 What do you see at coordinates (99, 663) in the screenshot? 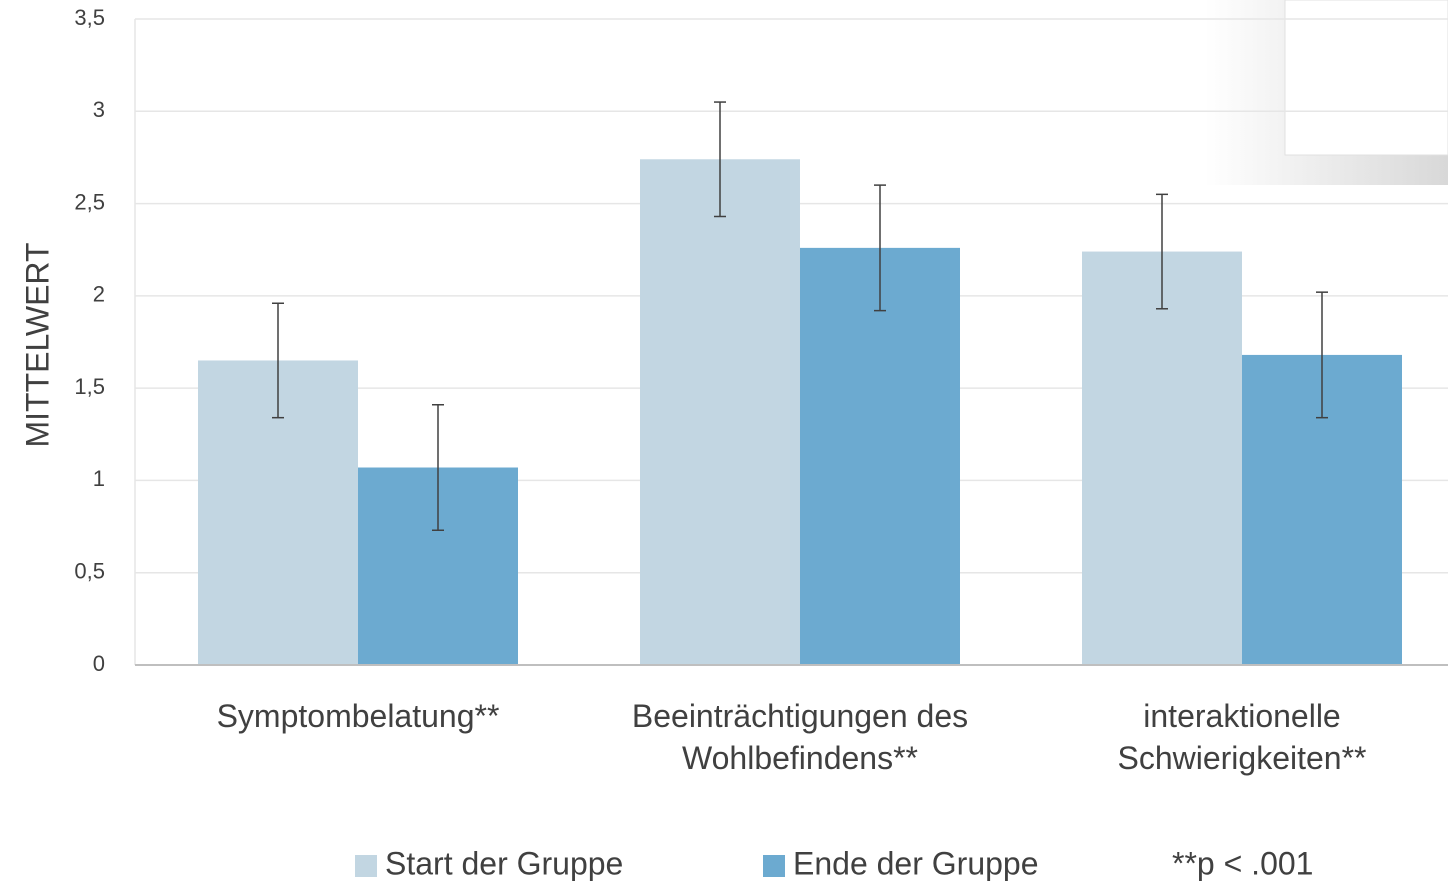
I see `y-tick-label: 0` at bounding box center [99, 663].